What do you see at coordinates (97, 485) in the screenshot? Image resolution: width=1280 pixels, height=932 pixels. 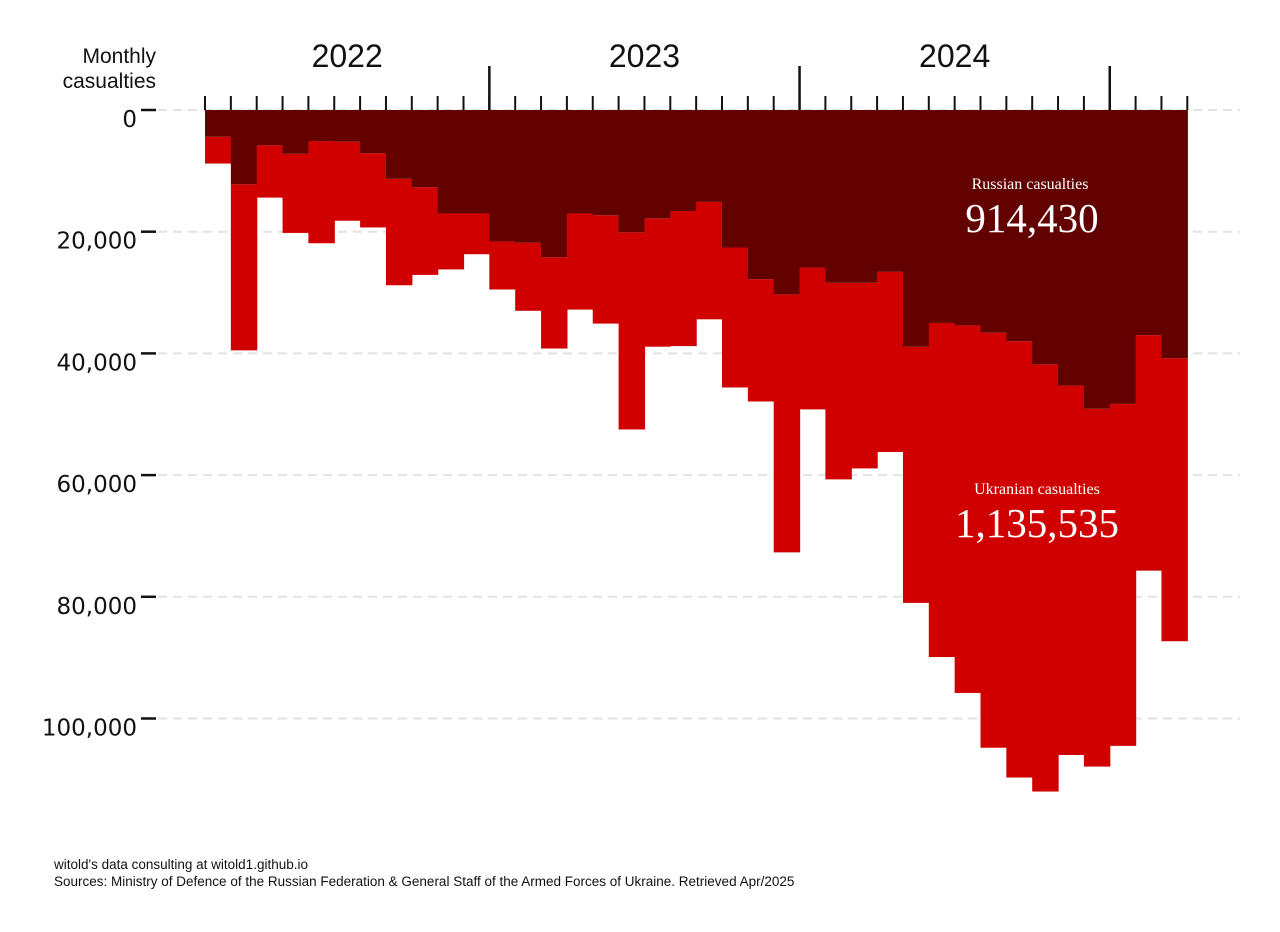 I see `y-tick-label: 60,000` at bounding box center [97, 485].